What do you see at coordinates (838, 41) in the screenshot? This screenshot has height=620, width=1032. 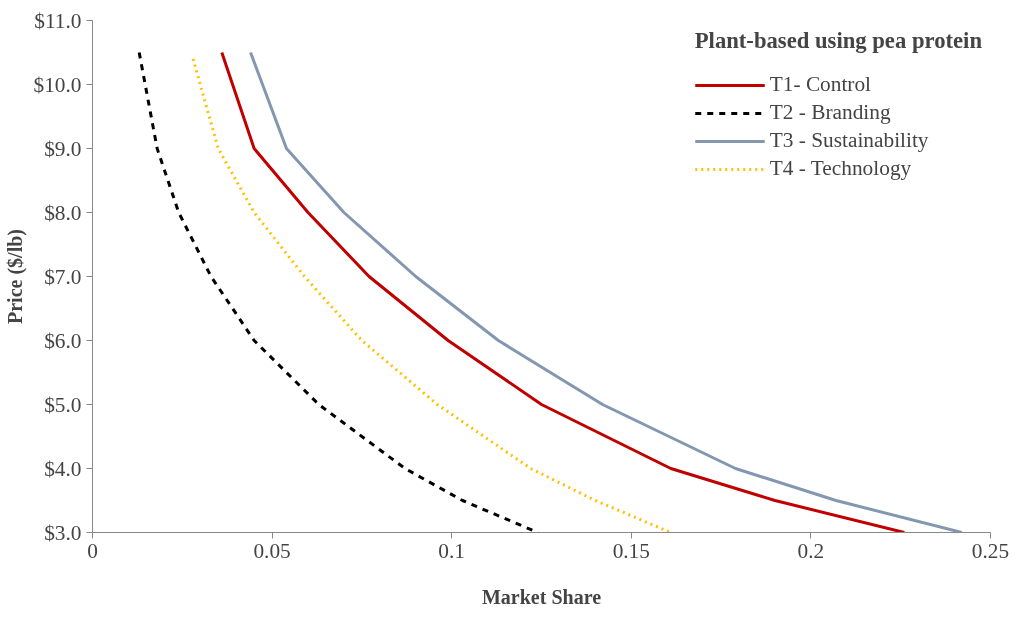 I see `legend-title: Plant-based using pea protein` at bounding box center [838, 41].